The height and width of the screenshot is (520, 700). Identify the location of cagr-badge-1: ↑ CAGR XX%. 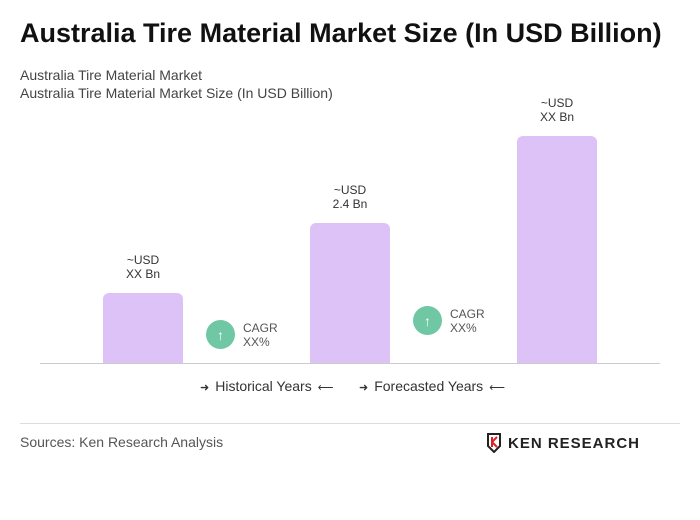
(242, 334).